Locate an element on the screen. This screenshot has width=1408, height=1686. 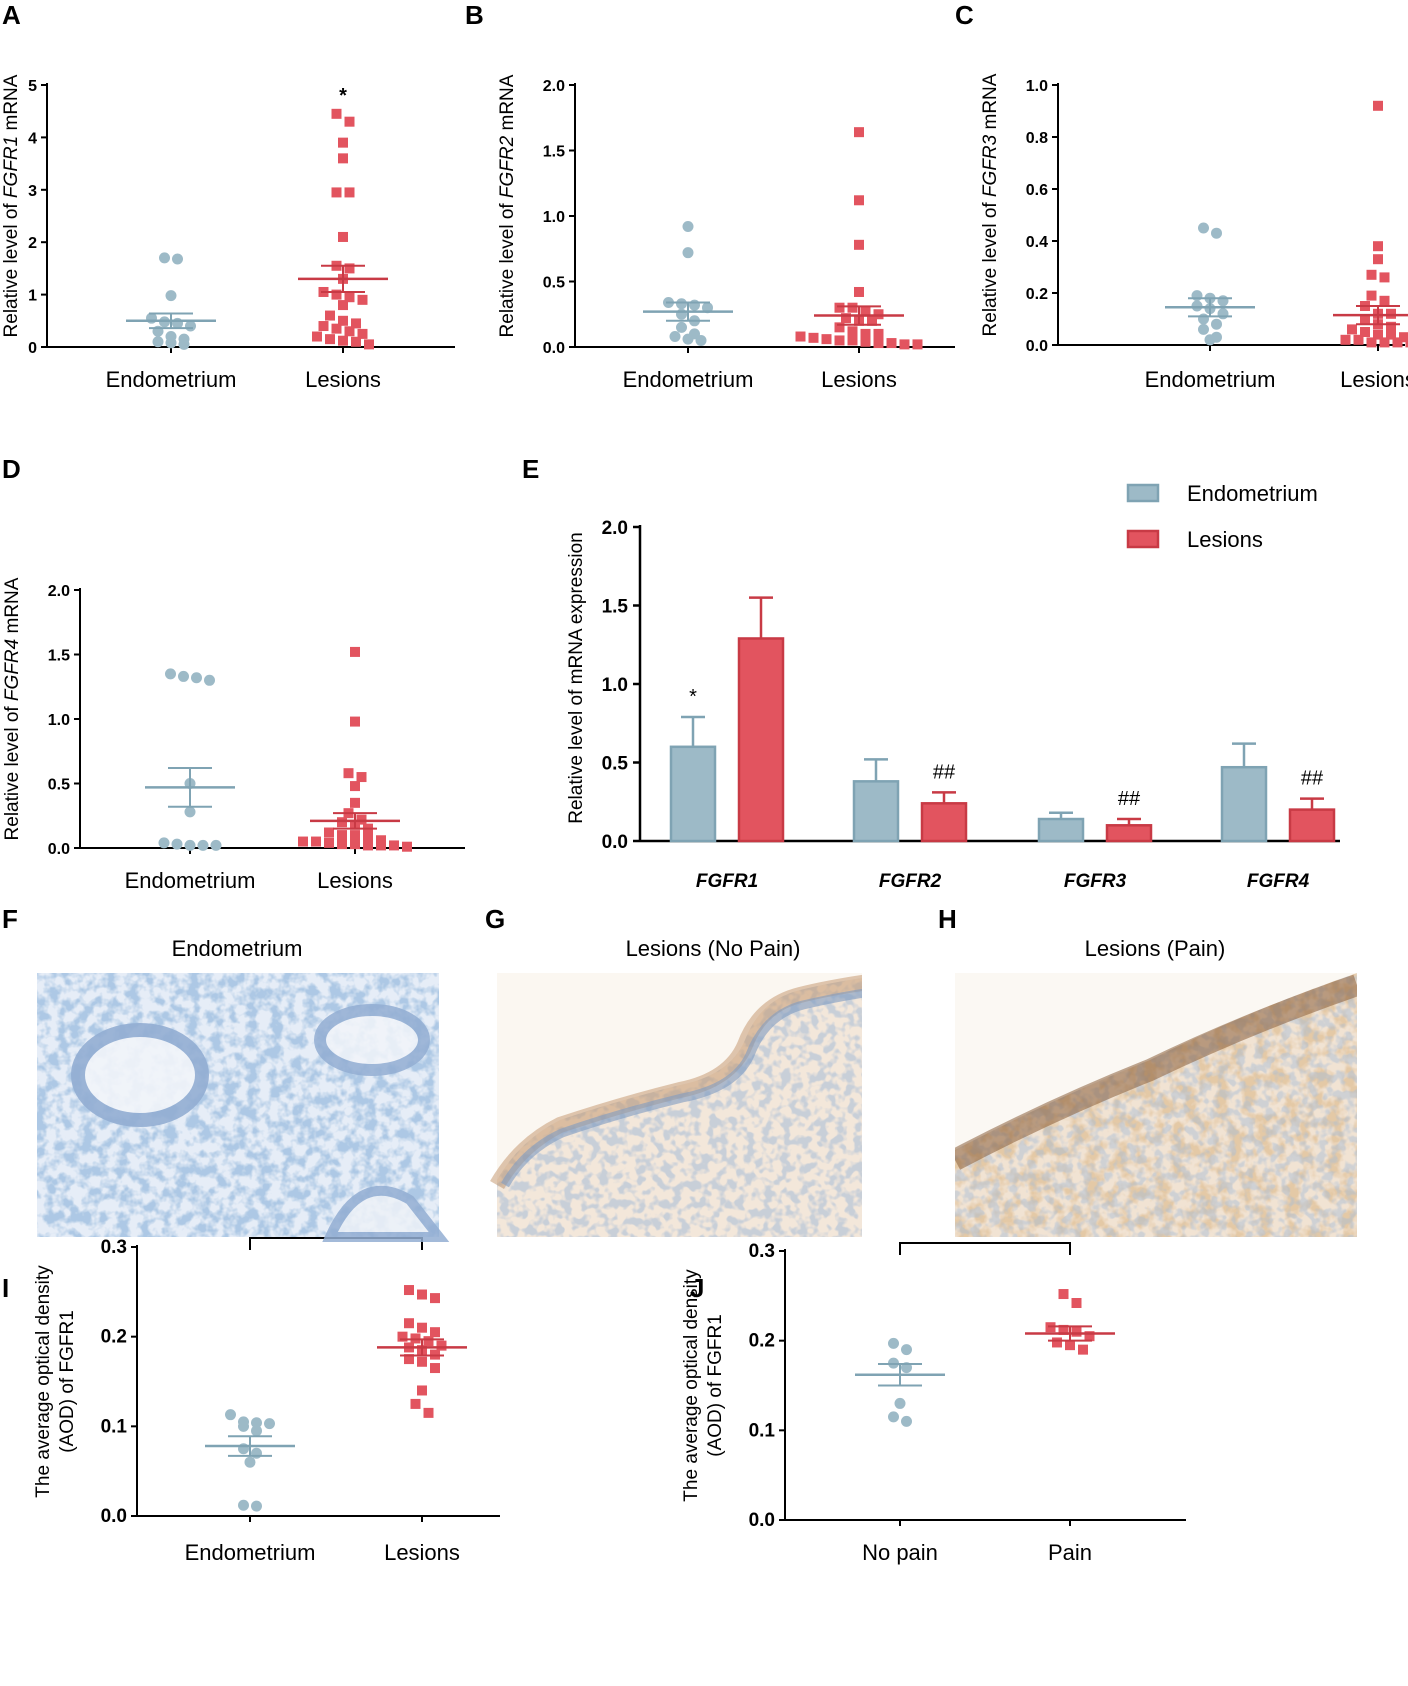
y-tick-label: 1 is located at coordinates (32, 296).